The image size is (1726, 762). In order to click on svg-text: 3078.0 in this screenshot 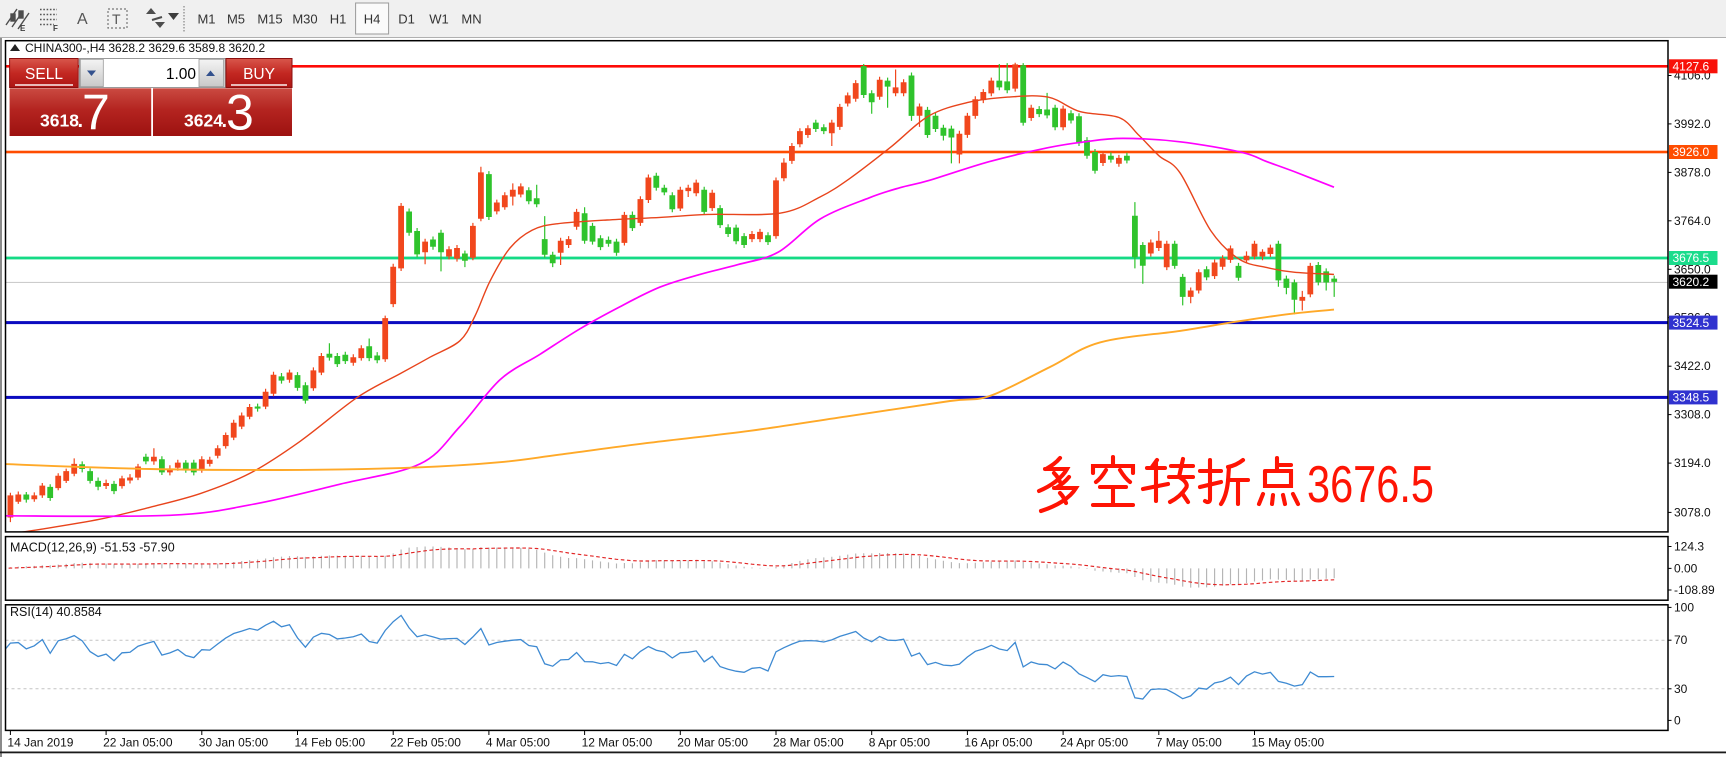, I will do `click(1692, 512)`.